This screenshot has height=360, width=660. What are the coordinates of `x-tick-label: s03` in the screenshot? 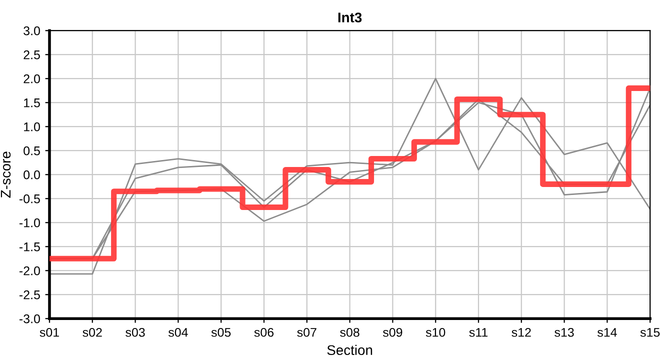 It's located at (135, 332).